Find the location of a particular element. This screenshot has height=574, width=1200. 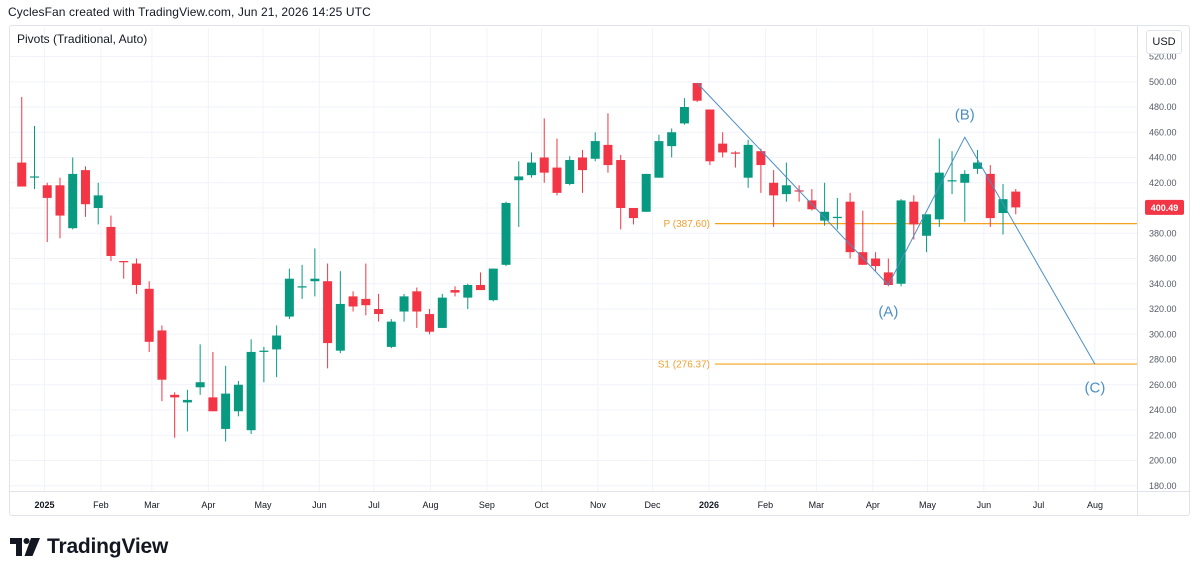

y-tick-label: 280.00 is located at coordinates (1163, 360).